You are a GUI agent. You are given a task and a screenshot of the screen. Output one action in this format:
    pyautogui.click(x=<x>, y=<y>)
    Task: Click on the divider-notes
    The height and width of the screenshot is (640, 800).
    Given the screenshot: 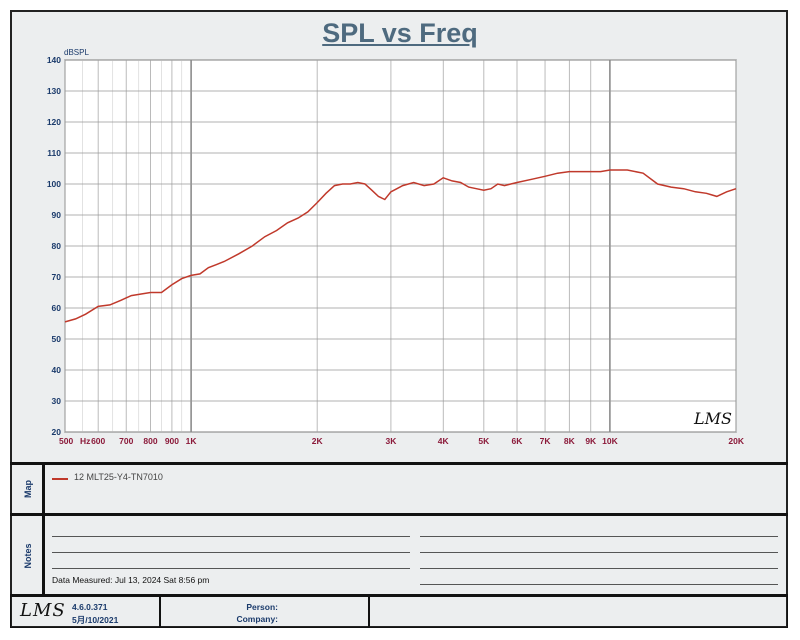 What is the action you would take?
    pyautogui.click(x=399, y=514)
    